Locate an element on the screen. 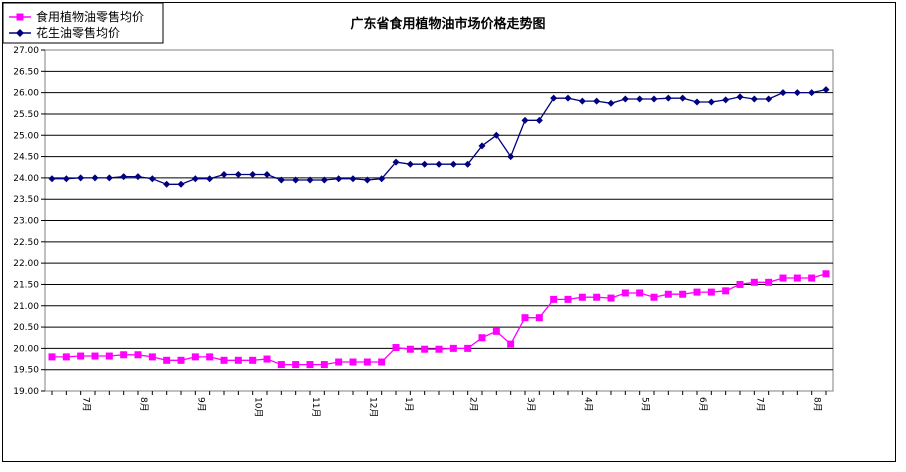  y-tick-label: 26.00 is located at coordinates (26, 94).